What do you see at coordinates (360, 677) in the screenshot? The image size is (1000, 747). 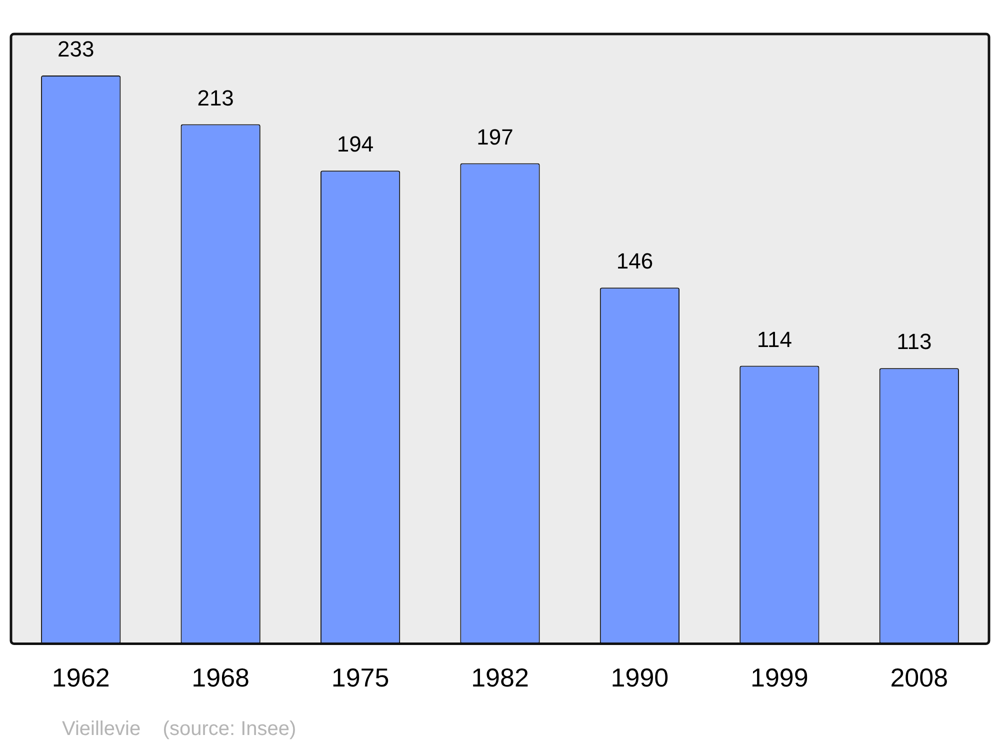 I see `x-tick-label: 1975` at bounding box center [360, 677].